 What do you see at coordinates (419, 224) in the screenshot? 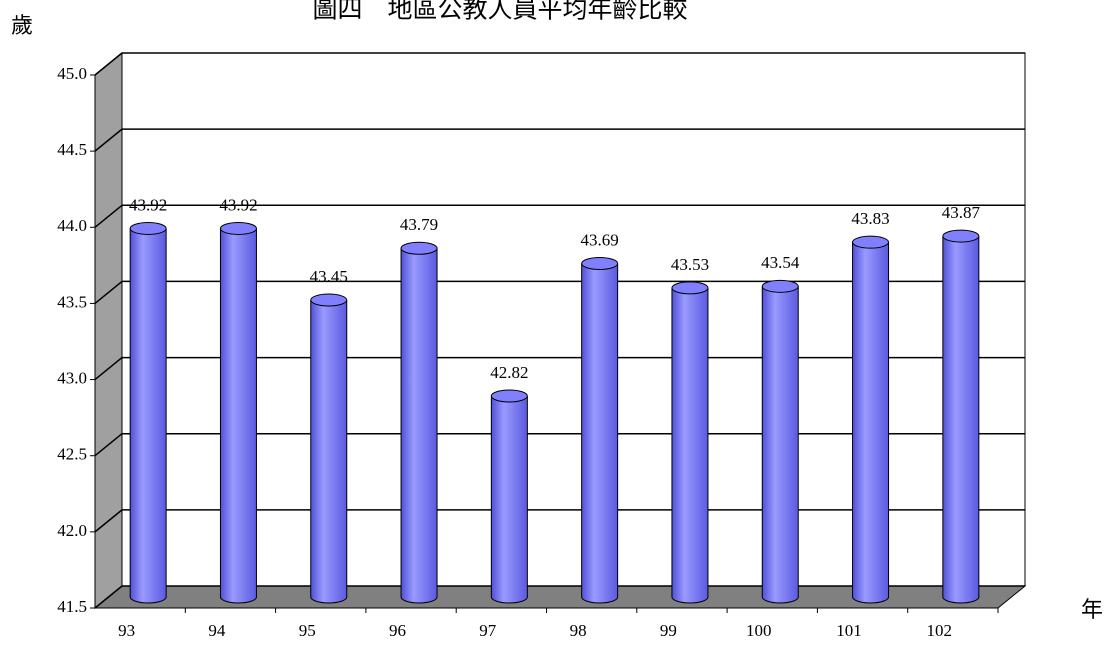
I see `data-label: 43.79` at bounding box center [419, 224].